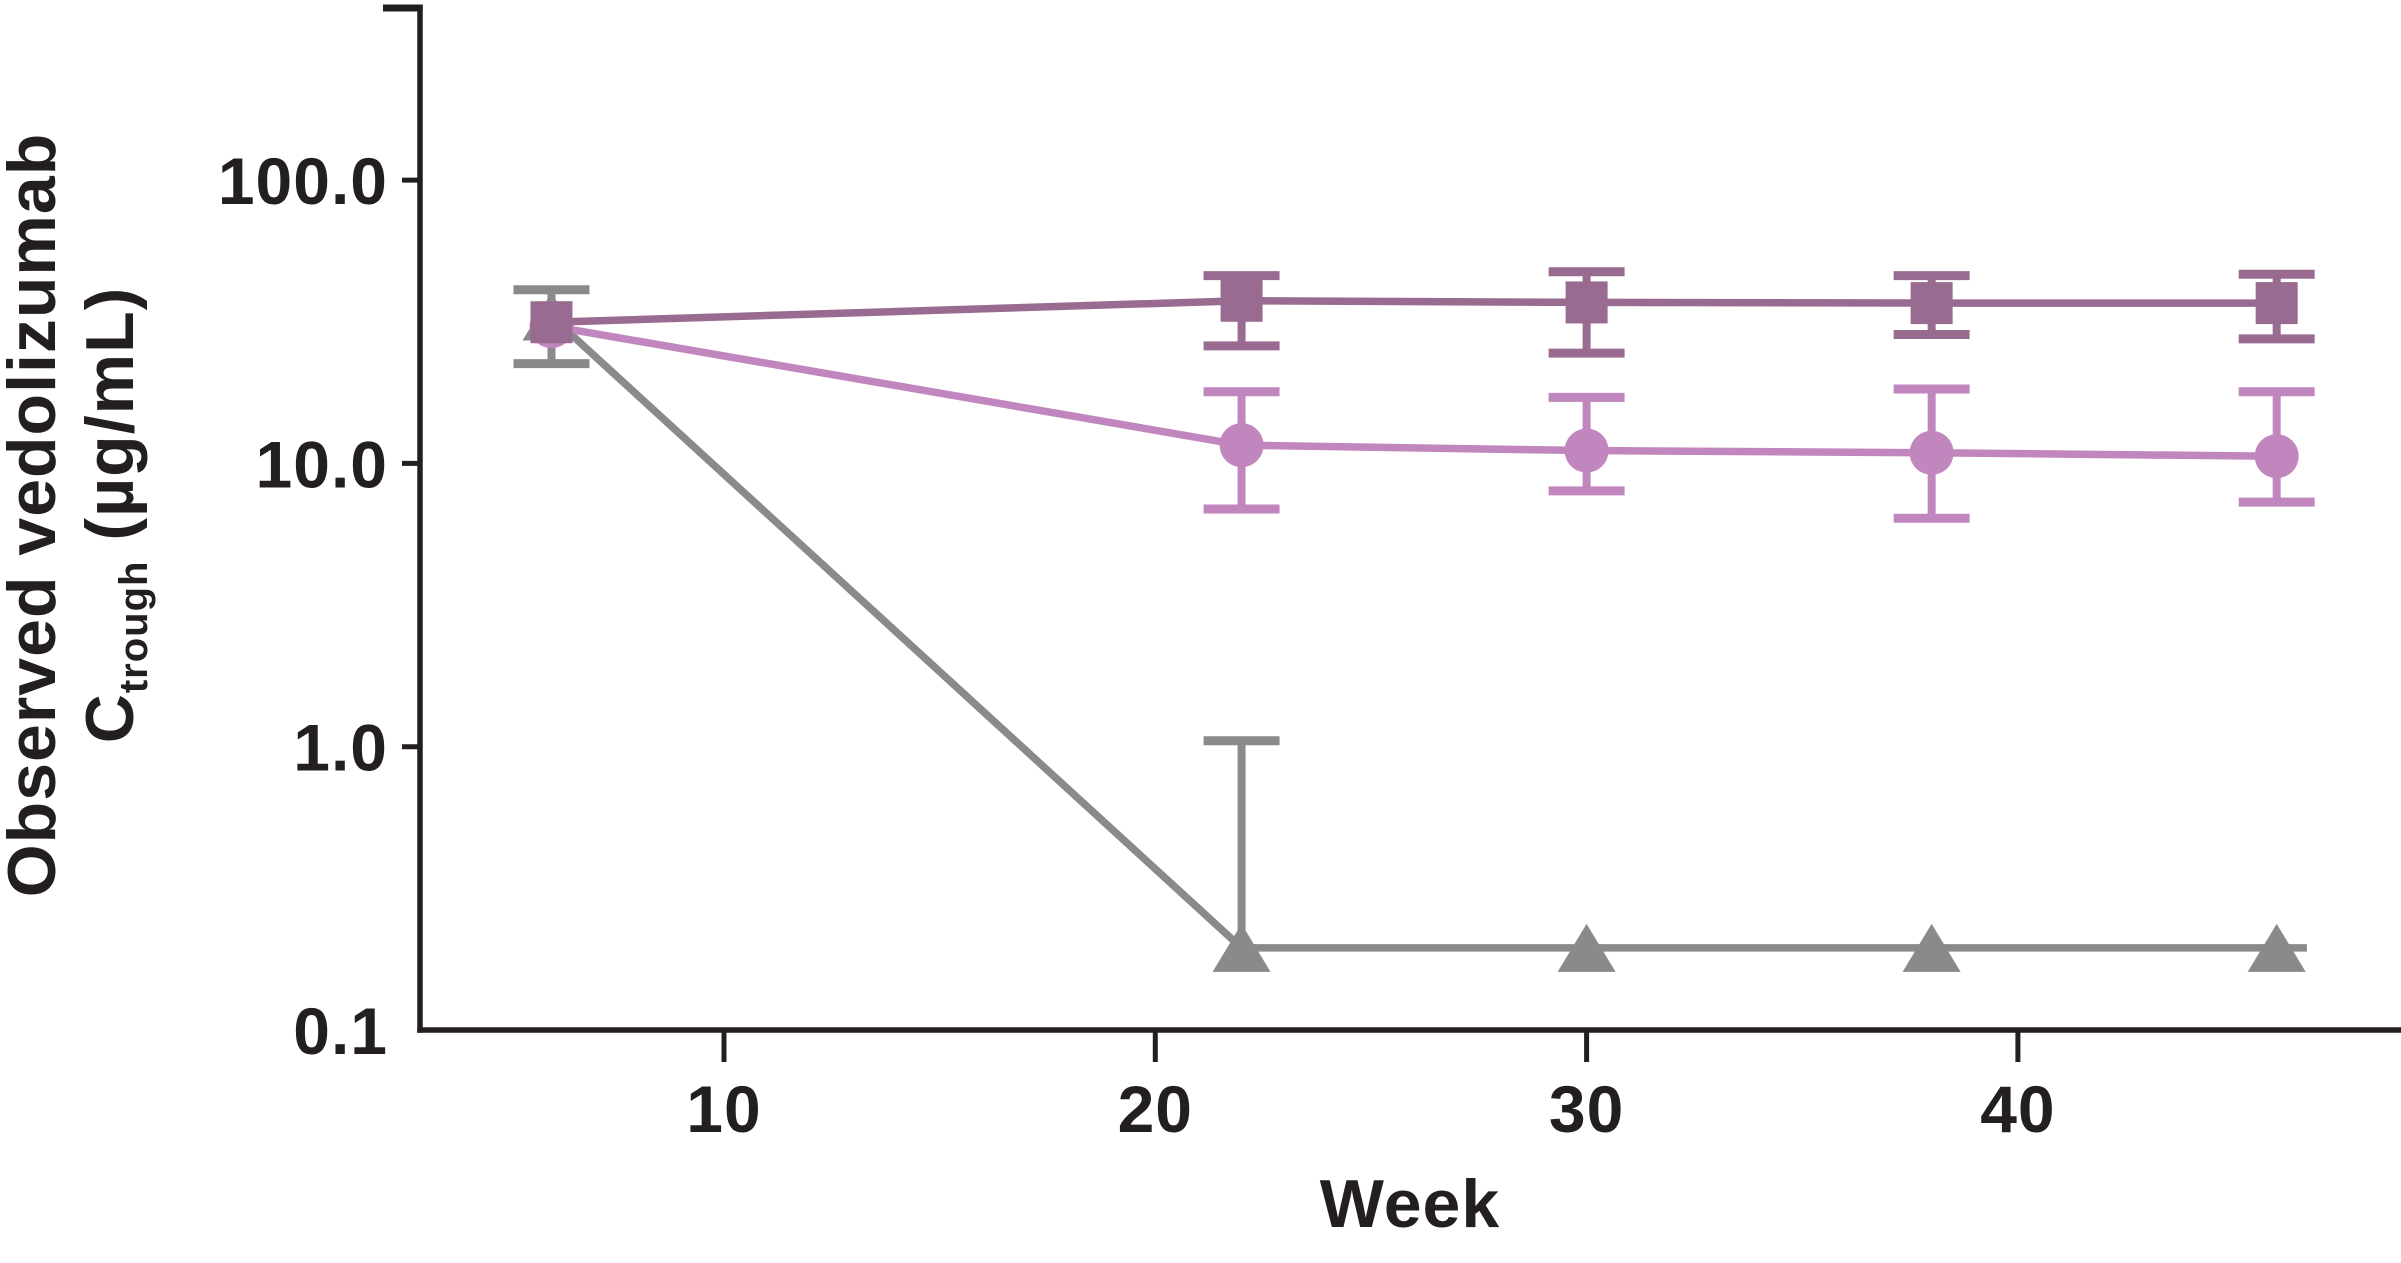  What do you see at coordinates (340, 1031) in the screenshot?
I see `y-tick-label: 0.1` at bounding box center [340, 1031].